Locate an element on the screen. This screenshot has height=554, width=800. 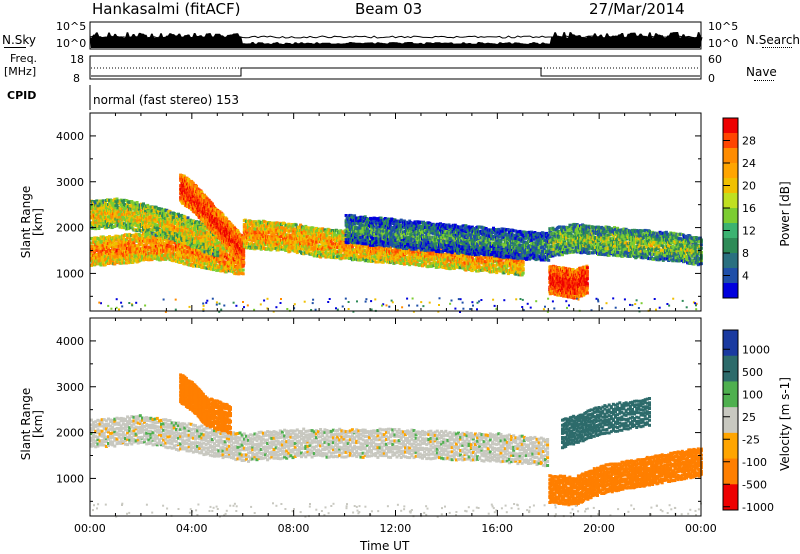
noise-search-legend-line is located at coordinates (777, 47).